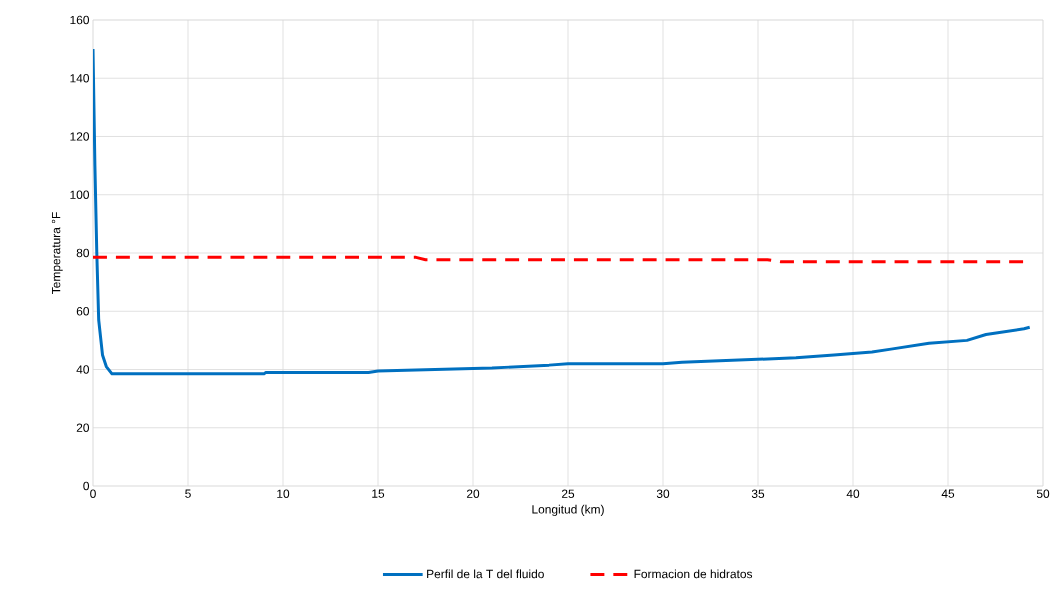 This screenshot has height=608, width=1062. Describe the element at coordinates (93, 493) in the screenshot. I see `x-tick-label: 0` at that location.